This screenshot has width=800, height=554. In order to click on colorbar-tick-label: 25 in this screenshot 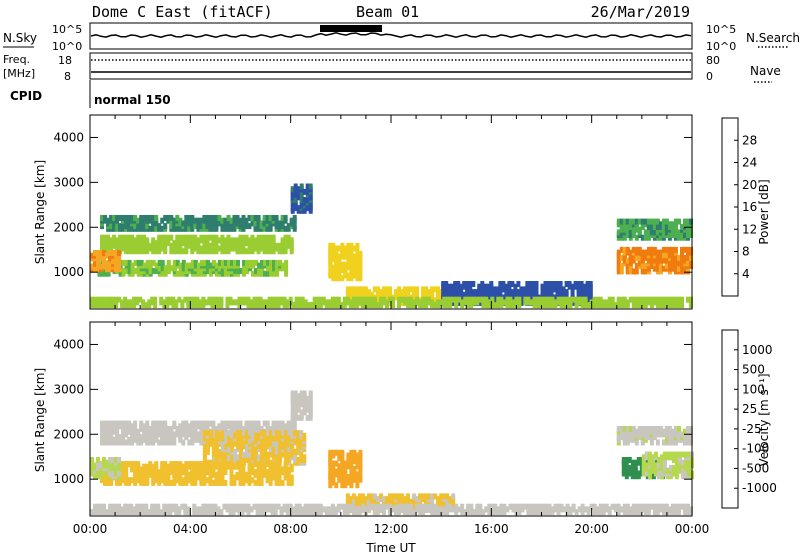, I will do `click(749, 409)`.